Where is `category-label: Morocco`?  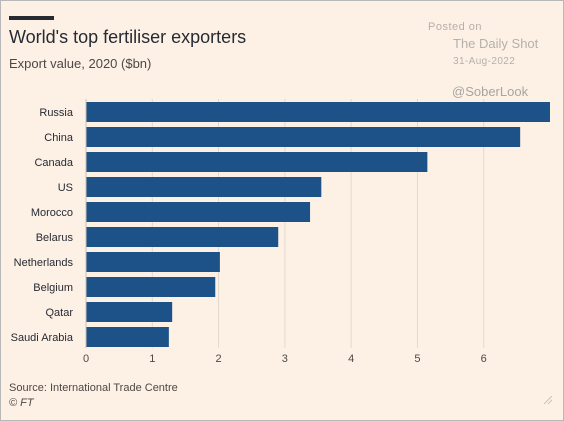 category-label: Morocco is located at coordinates (52, 213).